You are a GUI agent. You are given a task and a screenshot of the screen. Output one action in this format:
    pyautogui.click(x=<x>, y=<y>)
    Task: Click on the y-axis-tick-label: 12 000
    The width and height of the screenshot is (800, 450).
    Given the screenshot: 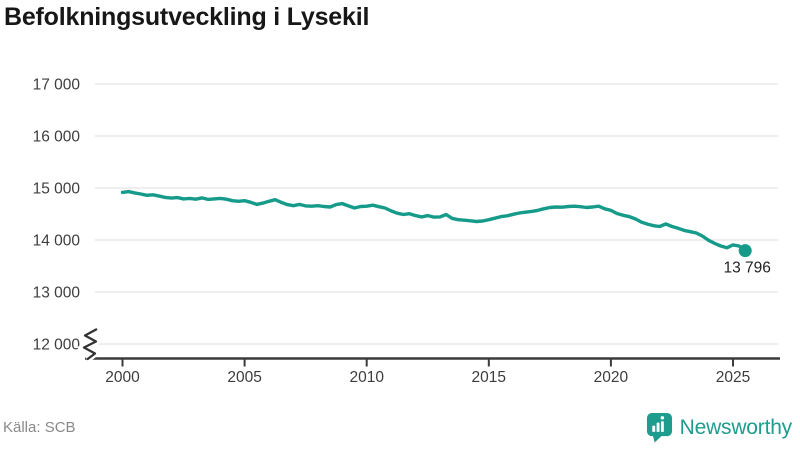 What is the action you would take?
    pyautogui.click(x=57, y=345)
    